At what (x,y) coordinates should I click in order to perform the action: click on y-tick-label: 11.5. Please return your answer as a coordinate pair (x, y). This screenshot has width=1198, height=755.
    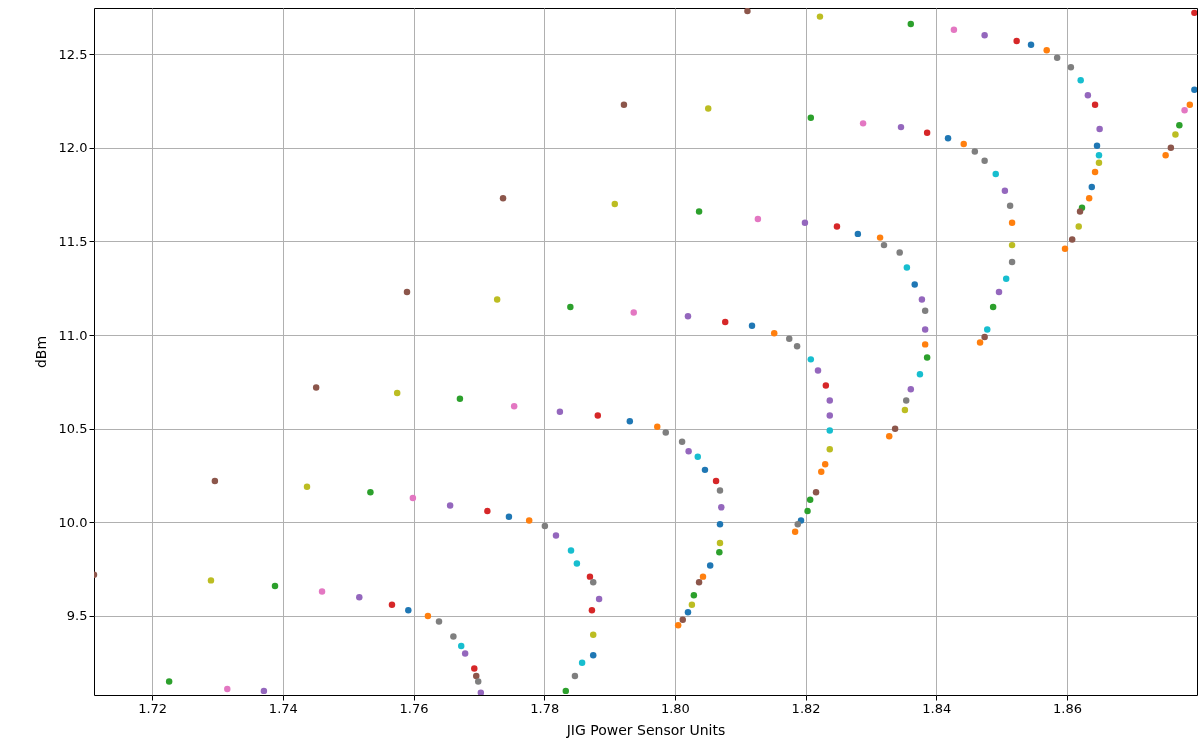
    Looking at the image, I should click on (73, 241).